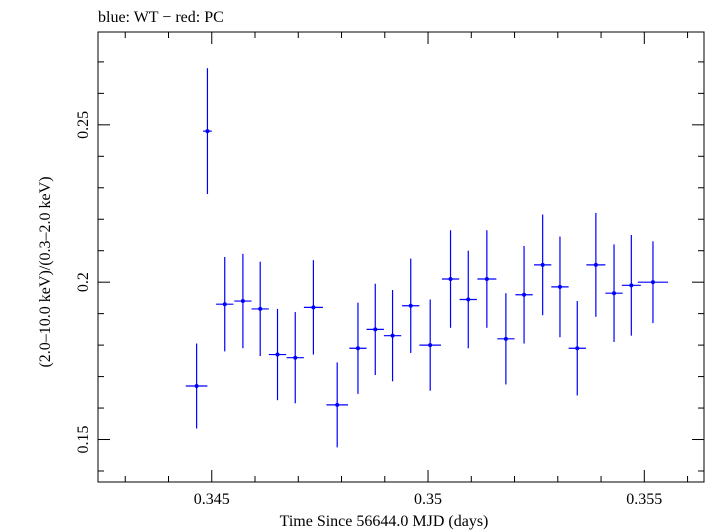 Image resolution: width=705 pixels, height=532 pixels. Describe the element at coordinates (384, 521) in the screenshot. I see `x-axis-label: Time Since 56644.0 MJD (days)` at that location.